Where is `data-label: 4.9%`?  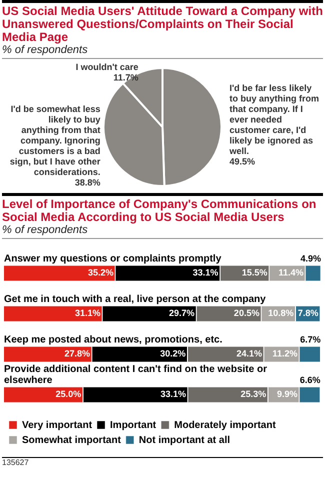 data-label: 4.9% is located at coordinates (310, 259).